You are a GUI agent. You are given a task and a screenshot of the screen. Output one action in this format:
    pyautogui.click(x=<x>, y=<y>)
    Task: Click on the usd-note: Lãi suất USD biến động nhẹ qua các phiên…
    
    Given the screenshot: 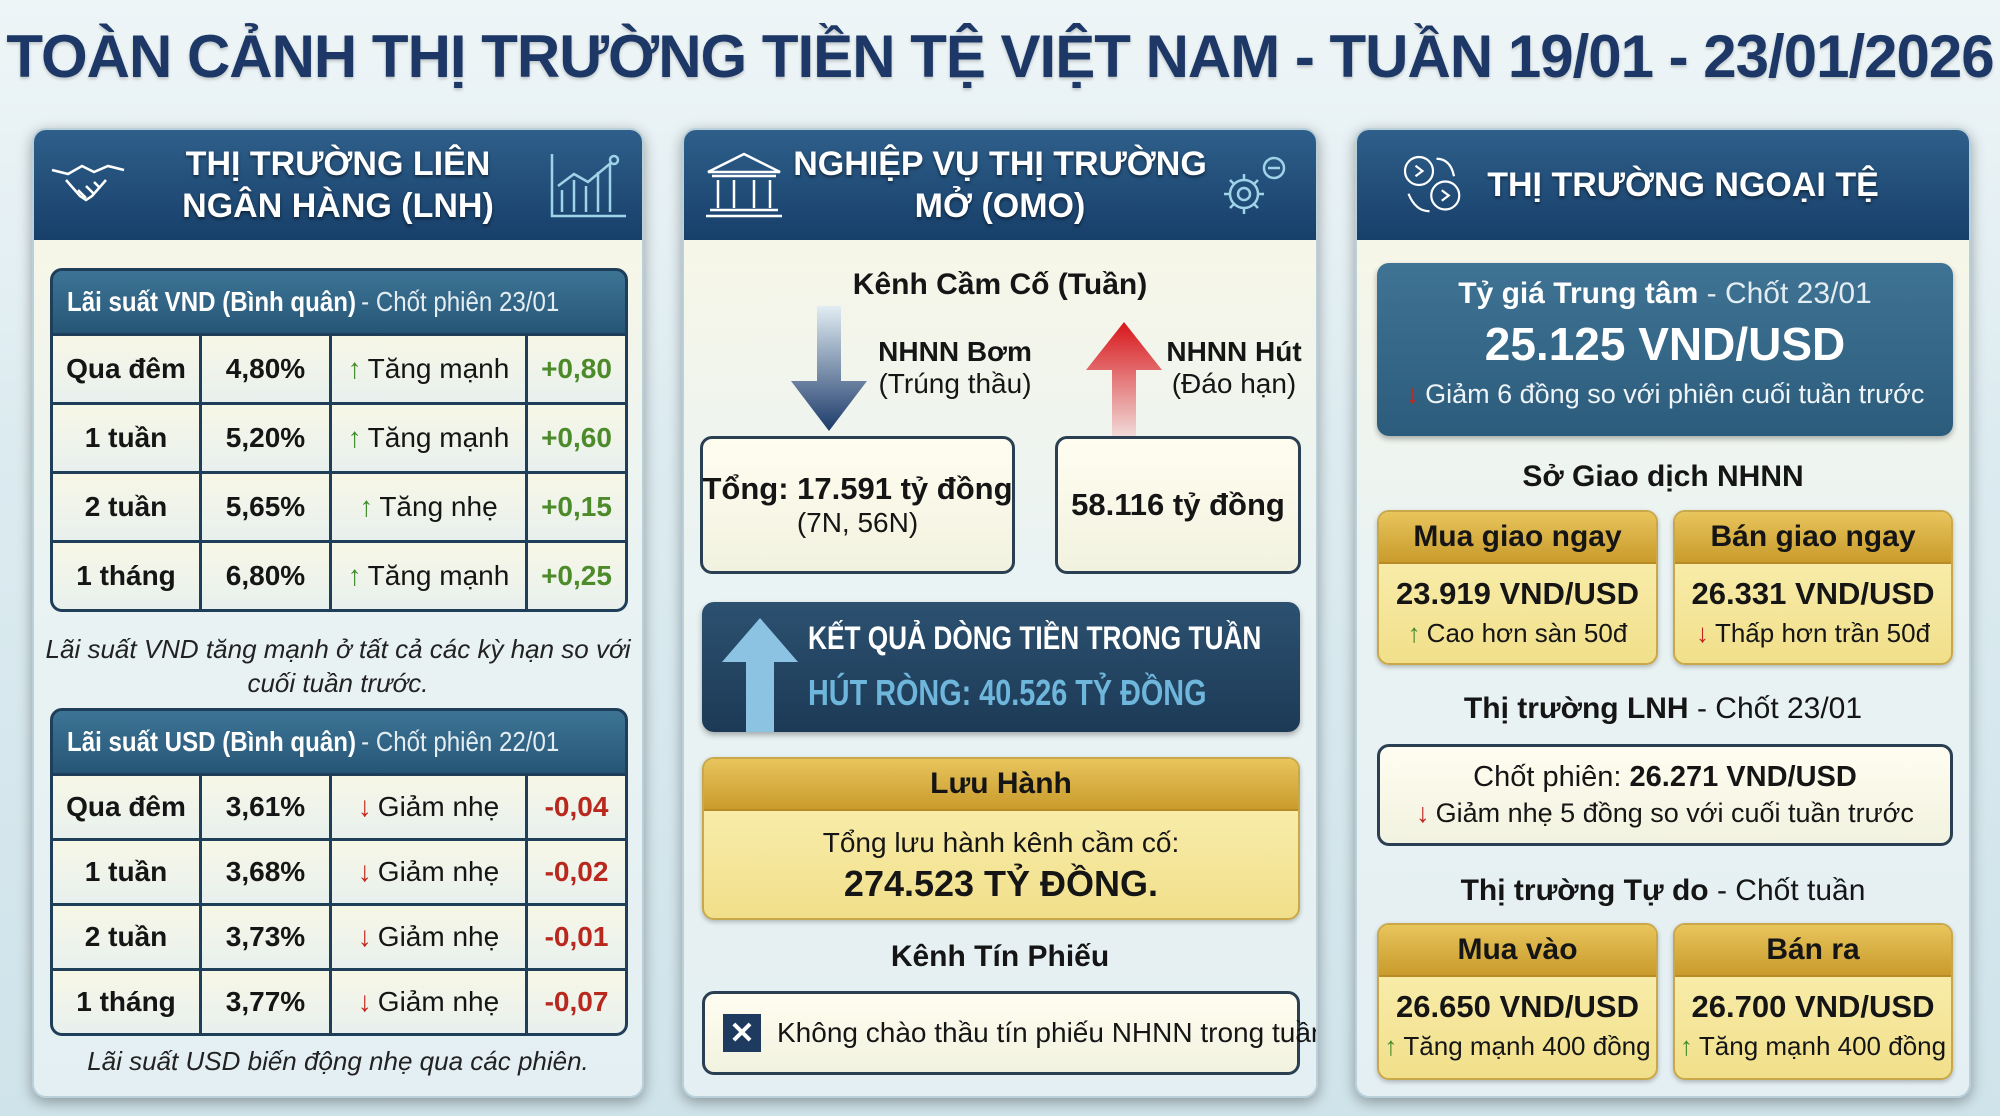 What is the action you would take?
    pyautogui.click(x=338, y=1061)
    